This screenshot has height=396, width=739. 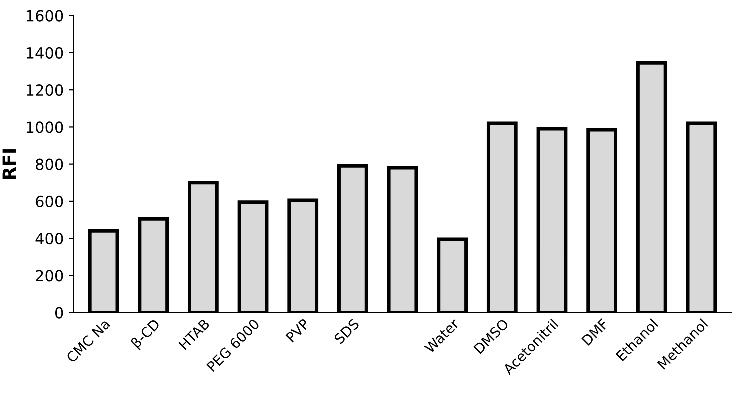 What do you see at coordinates (50, 239) in the screenshot?
I see `y-tick-label: 400` at bounding box center [50, 239].